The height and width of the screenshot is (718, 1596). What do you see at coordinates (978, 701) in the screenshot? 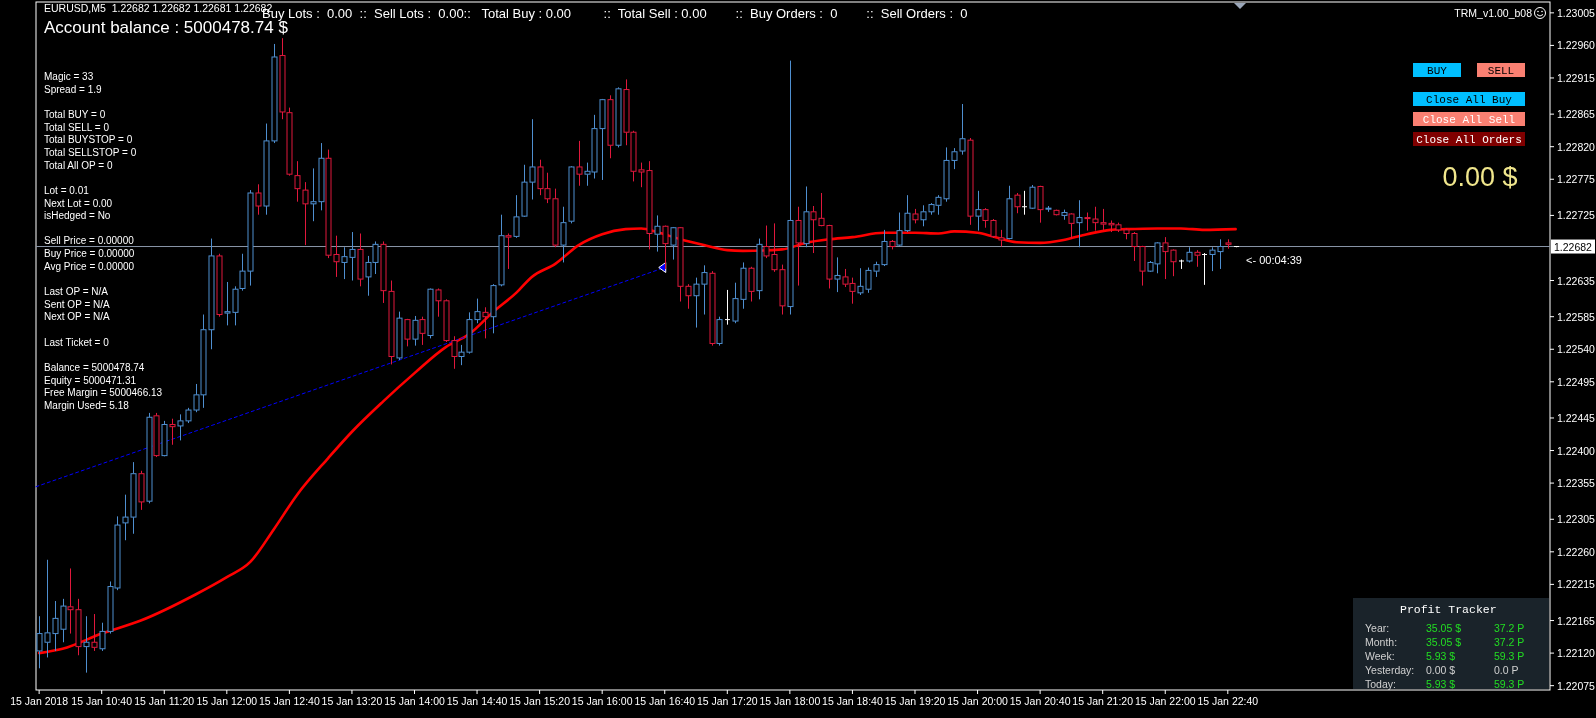
I see `x-tick-label: 15 Jan 20:00` at bounding box center [978, 701].